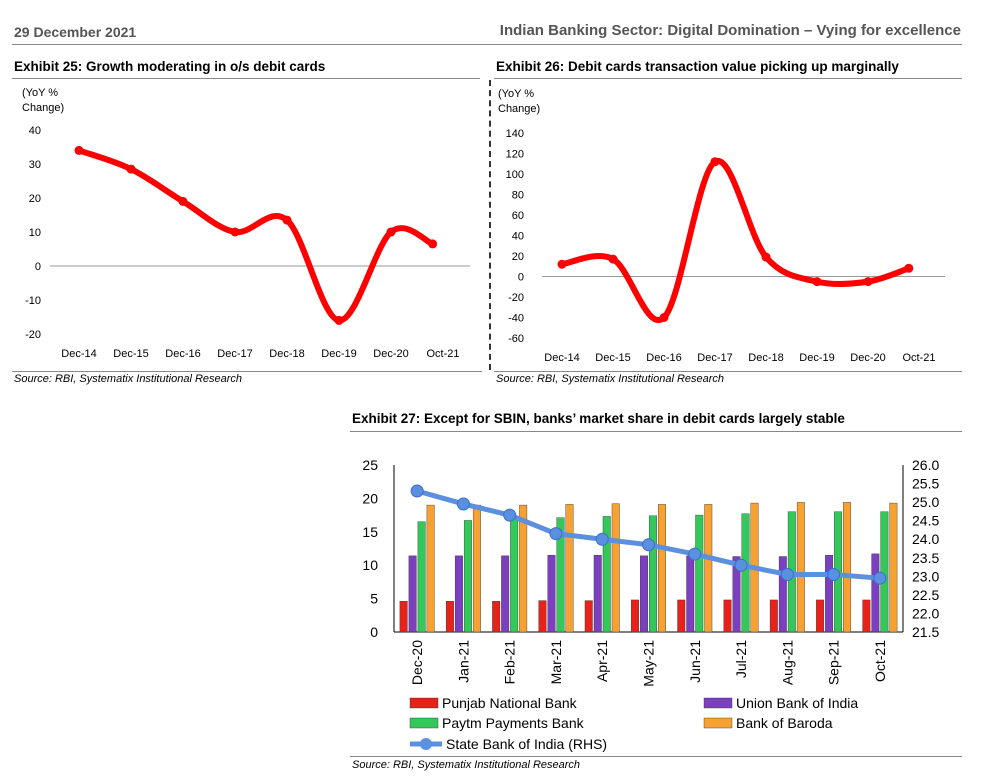 The width and height of the screenshot is (1001, 780). I want to click on x-tick-label: Oct-21, so click(442, 354).